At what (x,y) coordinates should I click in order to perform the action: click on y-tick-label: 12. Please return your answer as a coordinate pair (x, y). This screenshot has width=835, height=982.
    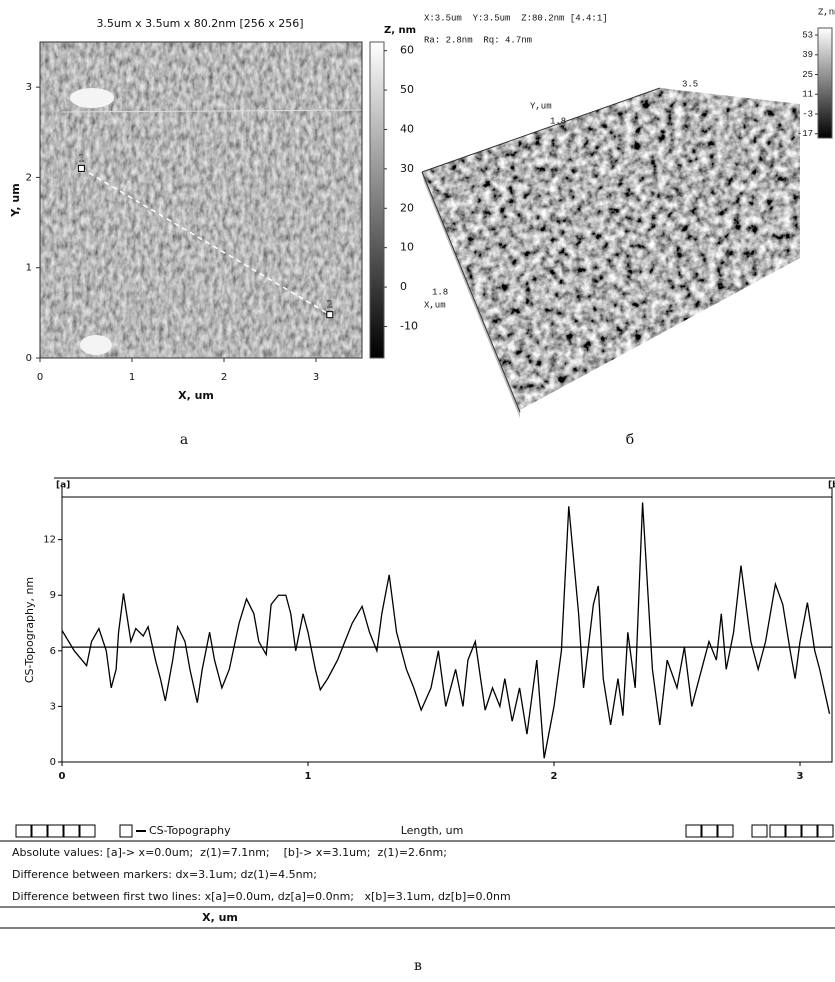
    Looking at the image, I should click on (49, 540).